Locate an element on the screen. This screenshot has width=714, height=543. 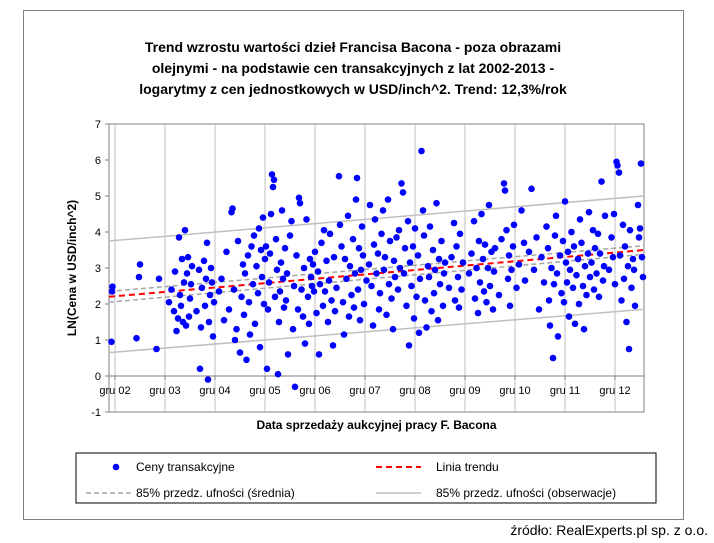
legend-label: Ceny transakcyjne is located at coordinates (185, 467).